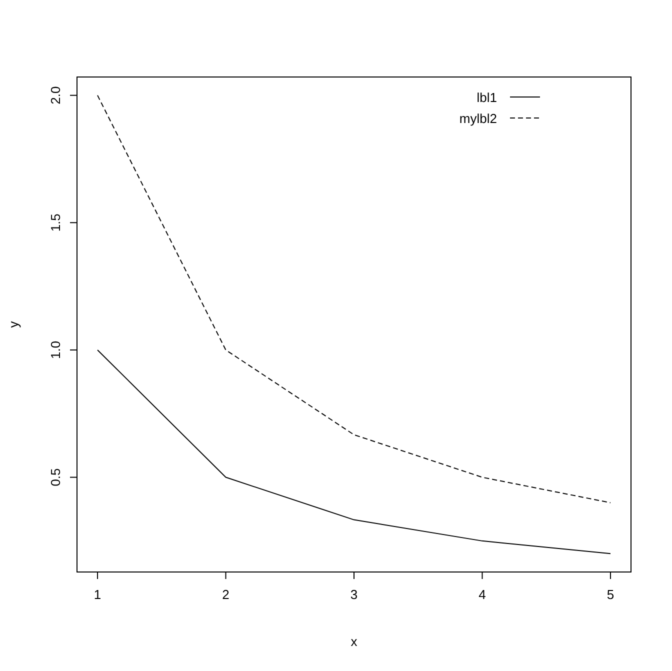 The width and height of the screenshot is (672, 671). What do you see at coordinates (55, 349) in the screenshot?
I see `y-tick-label: 1.0` at bounding box center [55, 349].